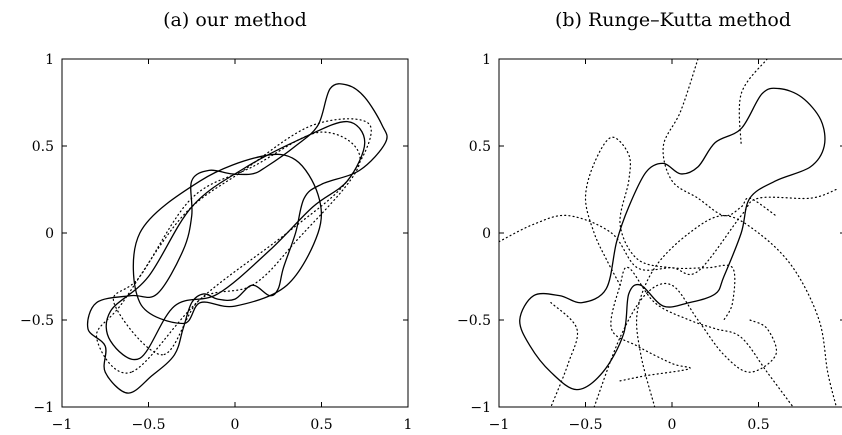 The image size is (842, 435). Describe the element at coordinates (673, 20) in the screenshot. I see `panel-b-title: (b) Runge–Kutta method` at that location.